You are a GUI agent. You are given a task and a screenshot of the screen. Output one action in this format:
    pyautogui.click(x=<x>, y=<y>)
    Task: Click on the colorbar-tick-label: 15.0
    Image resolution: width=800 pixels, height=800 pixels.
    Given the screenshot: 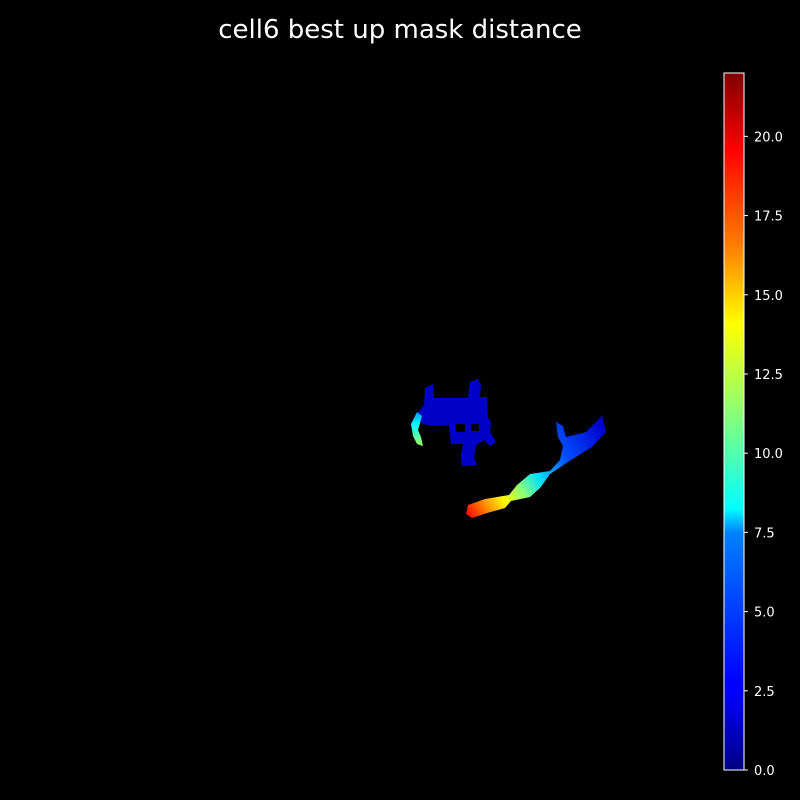 What is the action you would take?
    pyautogui.click(x=768, y=296)
    